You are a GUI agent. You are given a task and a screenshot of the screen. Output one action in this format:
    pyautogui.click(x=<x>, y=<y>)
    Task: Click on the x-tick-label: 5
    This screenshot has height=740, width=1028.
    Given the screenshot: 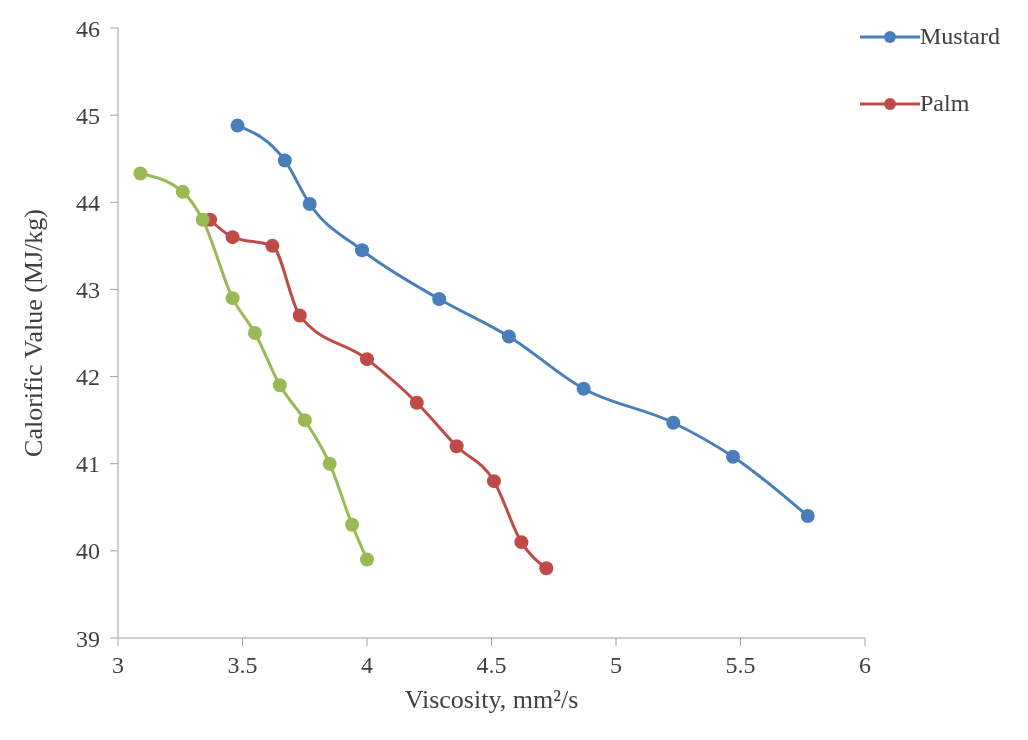 What is the action you would take?
    pyautogui.click(x=616, y=665)
    